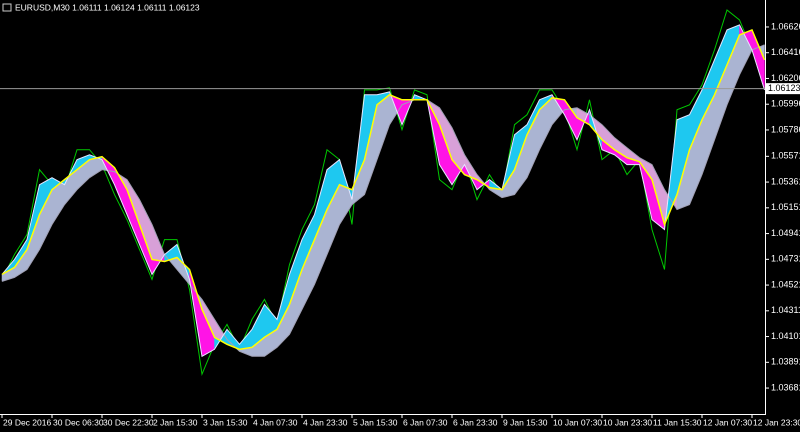  Describe the element at coordinates (727, 422) in the screenshot. I see `x-tick-label: 12 Jan 07:30` at that location.